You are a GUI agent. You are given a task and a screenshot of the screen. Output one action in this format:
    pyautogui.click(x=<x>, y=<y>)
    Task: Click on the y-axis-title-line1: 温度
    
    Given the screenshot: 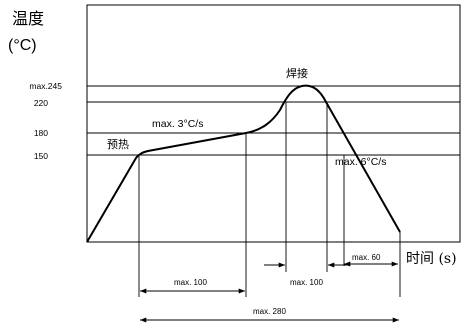 What is the action you would take?
    pyautogui.click(x=28, y=18)
    